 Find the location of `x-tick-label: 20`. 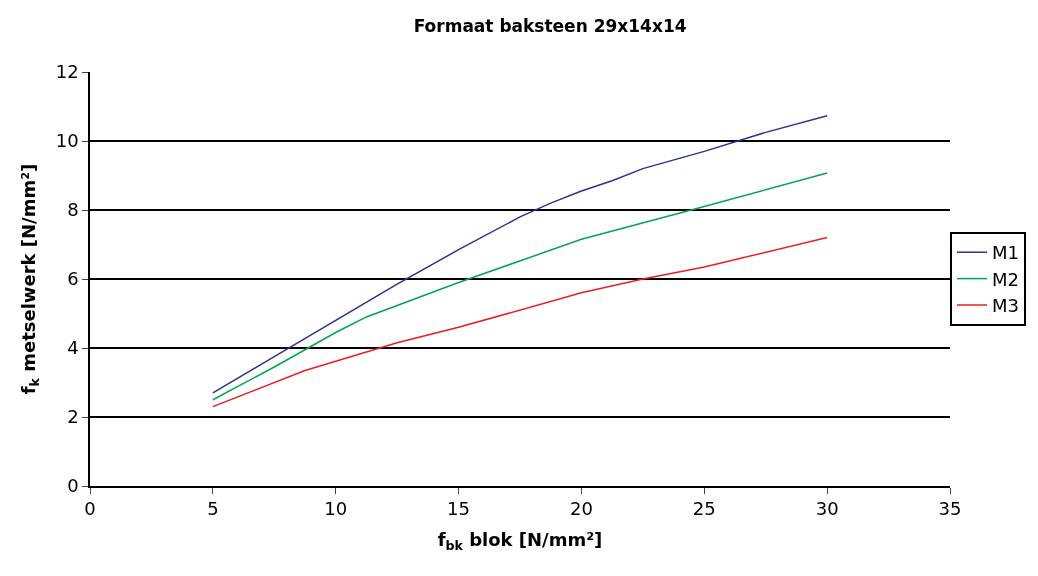

x-tick-label: 20 is located at coordinates (581, 509).